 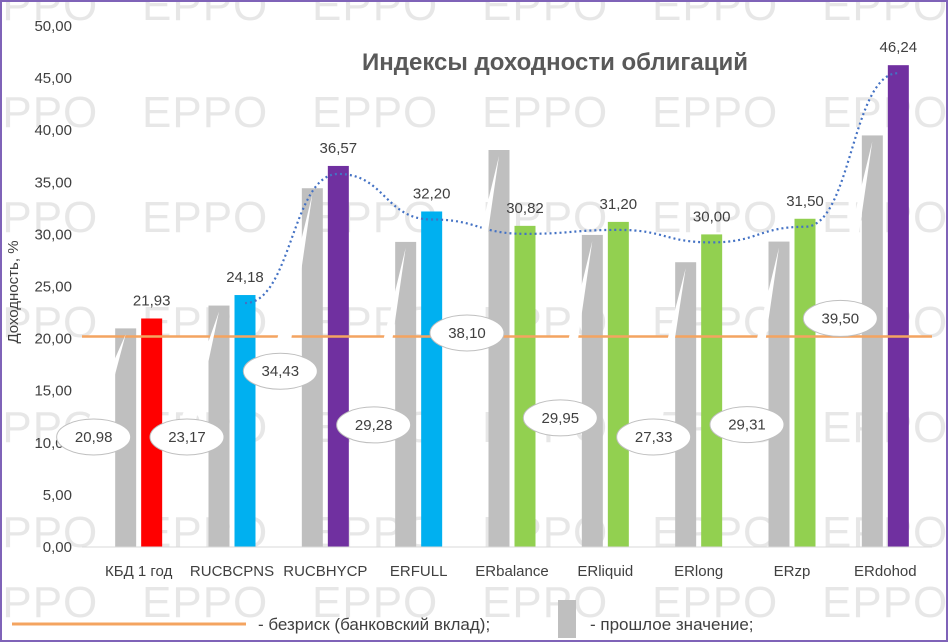 What do you see at coordinates (152, 300) in the screenshot?
I see `current-value-label: 21,93` at bounding box center [152, 300].